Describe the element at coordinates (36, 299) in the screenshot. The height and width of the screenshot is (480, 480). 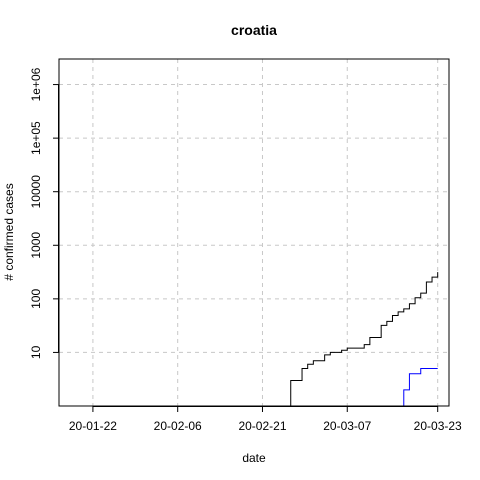
I see `y-tick-label: 100` at that location.